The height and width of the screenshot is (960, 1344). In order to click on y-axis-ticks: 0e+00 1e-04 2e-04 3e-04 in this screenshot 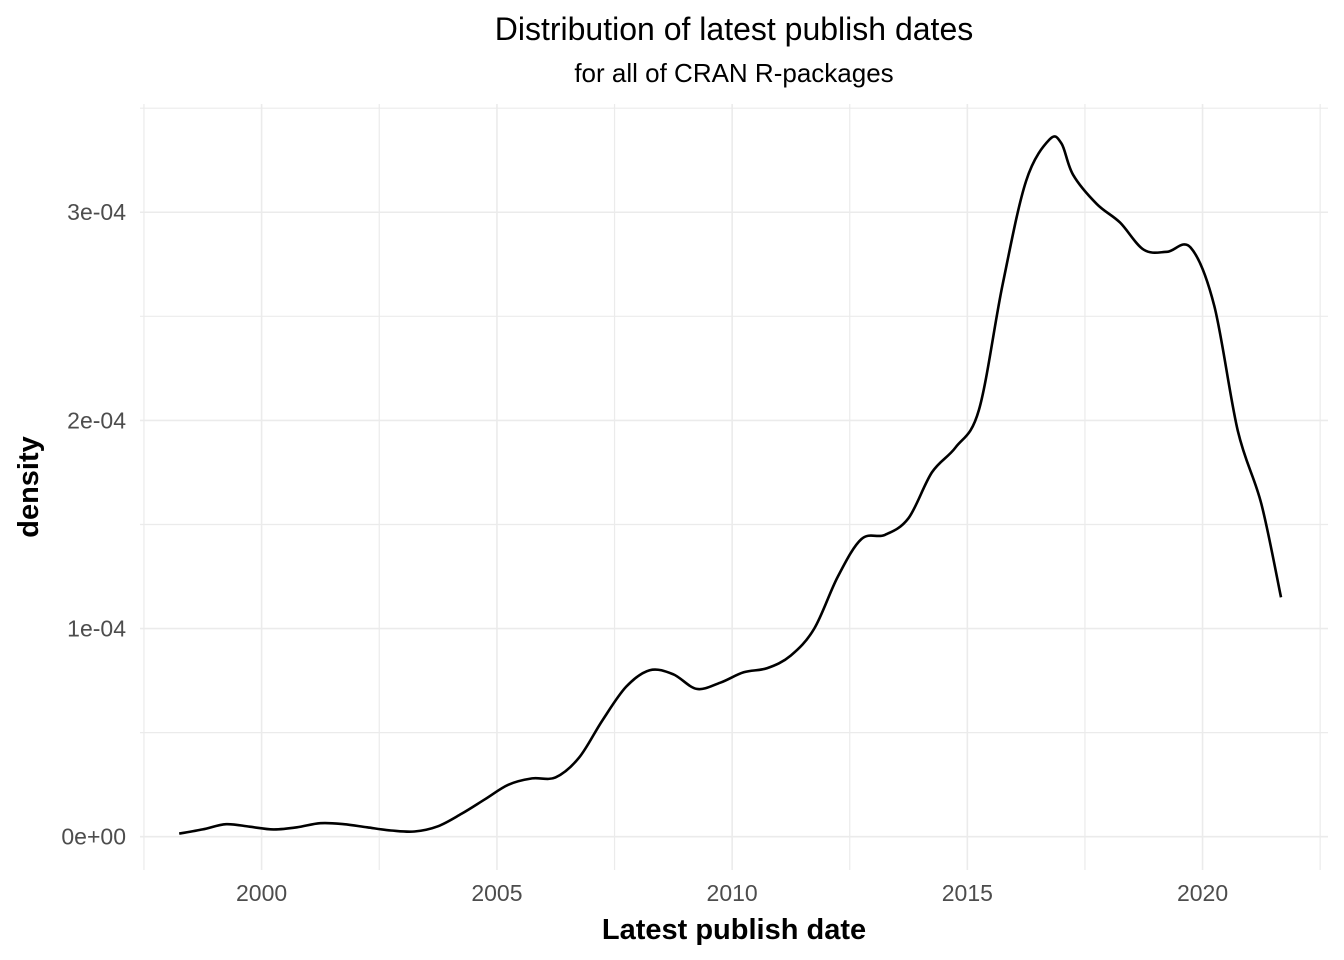, I will do `click(93, 524)`.